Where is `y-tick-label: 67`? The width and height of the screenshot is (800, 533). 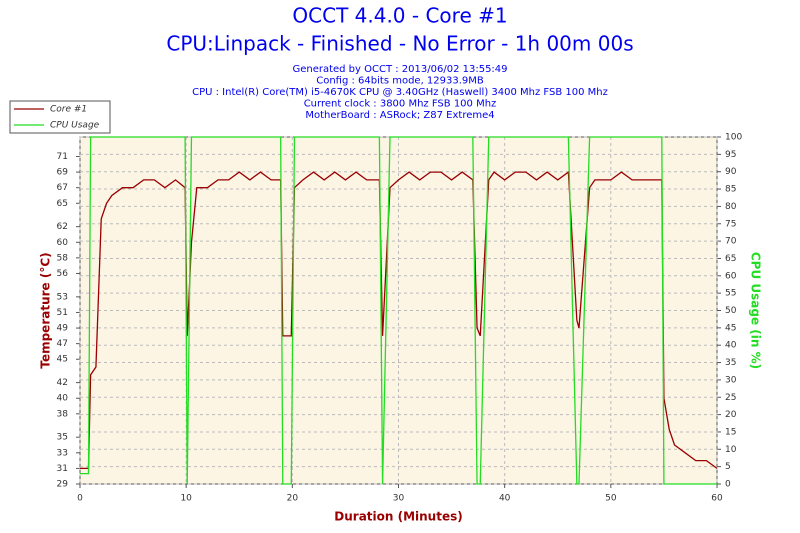
y-tick-label: 67 is located at coordinates (62, 188).